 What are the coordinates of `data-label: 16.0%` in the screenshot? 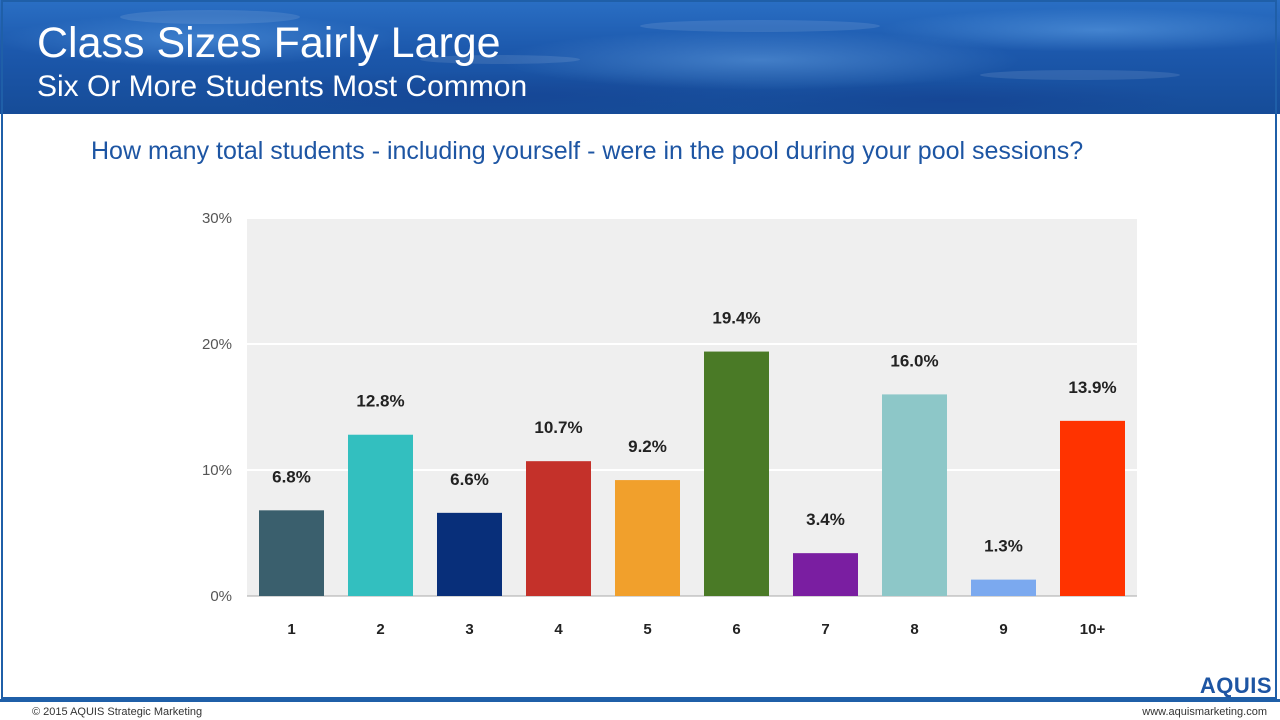 It's located at (914, 360).